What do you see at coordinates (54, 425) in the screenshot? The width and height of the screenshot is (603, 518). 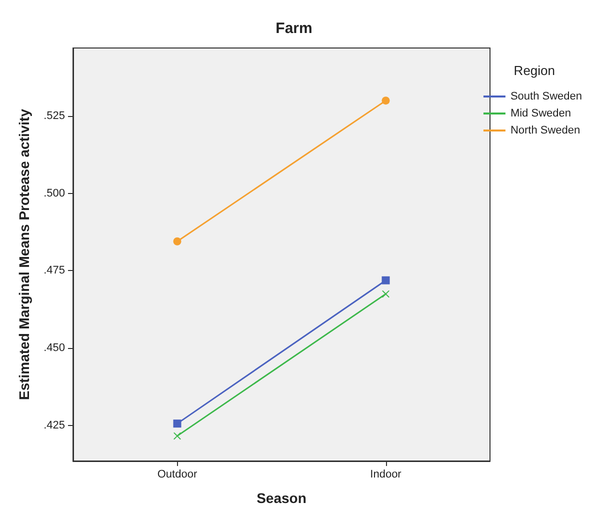 I see `y-tick-label: .425` at bounding box center [54, 425].